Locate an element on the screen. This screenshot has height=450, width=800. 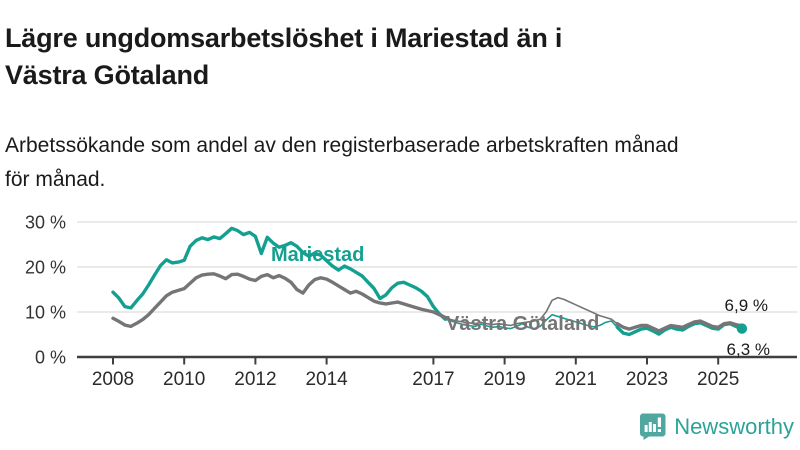
y-axis-label: 30 % is located at coordinates (45, 223).